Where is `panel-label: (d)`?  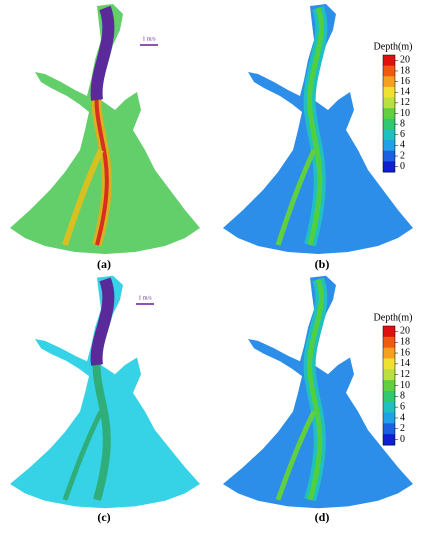
panel-label: (d) is located at coordinates (322, 517).